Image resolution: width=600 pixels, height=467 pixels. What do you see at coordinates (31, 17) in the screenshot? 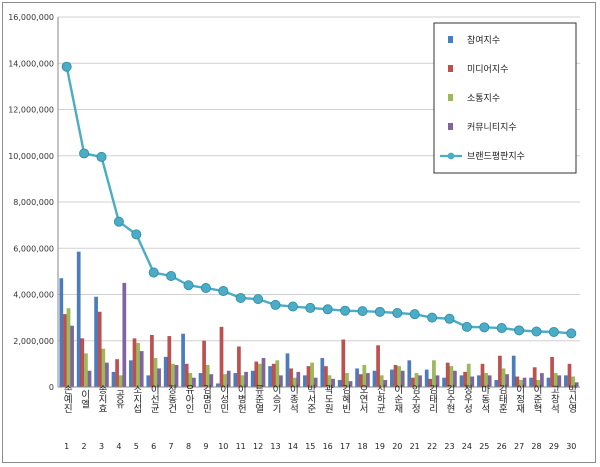
I see `y-tick-label: 16,000,000` at bounding box center [31, 17].